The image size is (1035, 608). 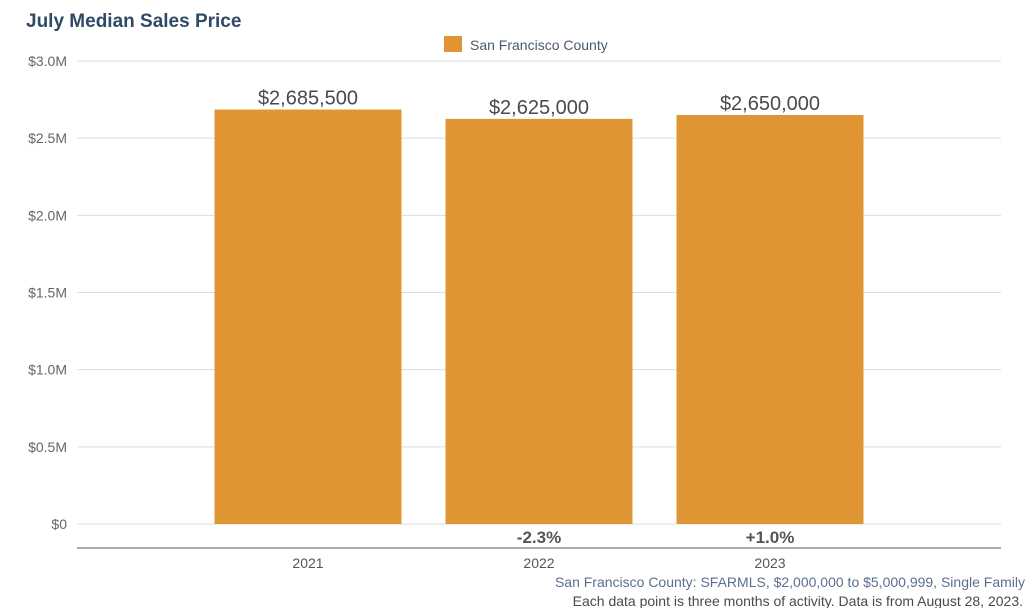 I want to click on bar-2021, so click(x=308, y=316).